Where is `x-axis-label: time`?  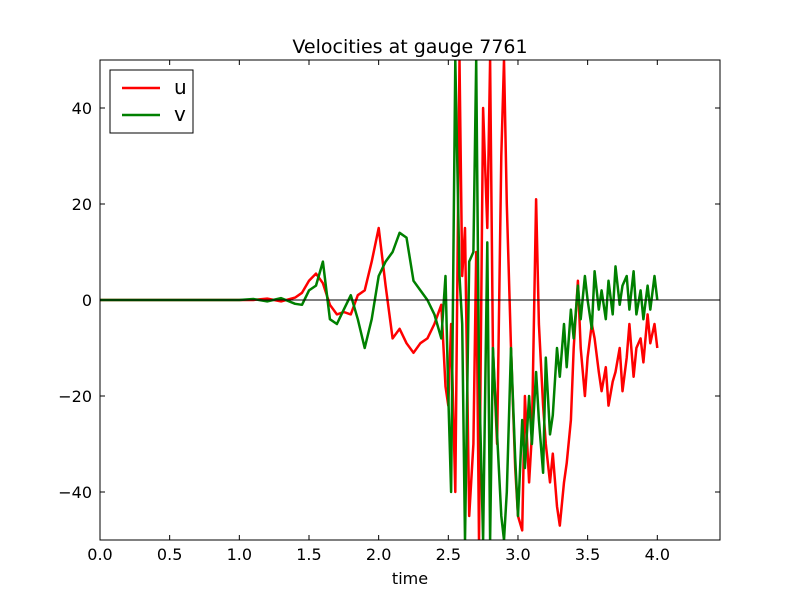 x-axis-label: time is located at coordinates (410, 578).